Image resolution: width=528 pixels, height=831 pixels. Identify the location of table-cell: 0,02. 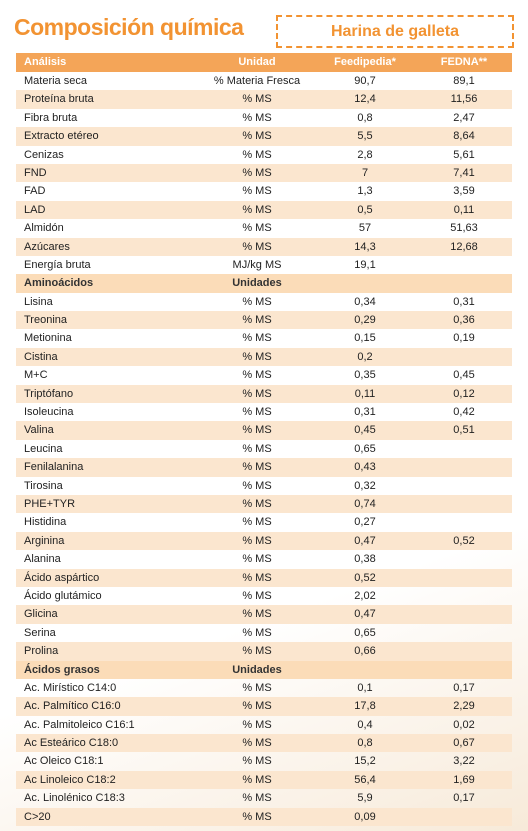
(464, 724).